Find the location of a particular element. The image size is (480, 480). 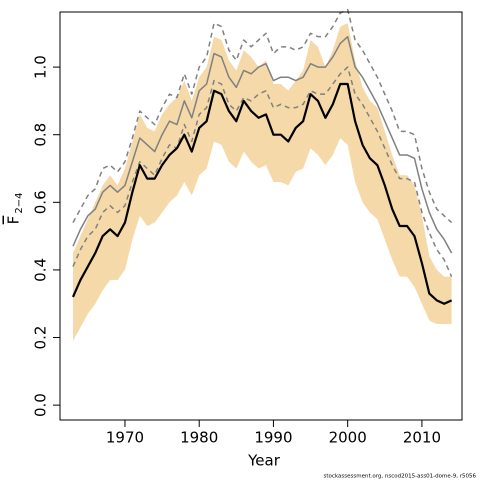

y-tick-label: 0.6 is located at coordinates (41, 202).